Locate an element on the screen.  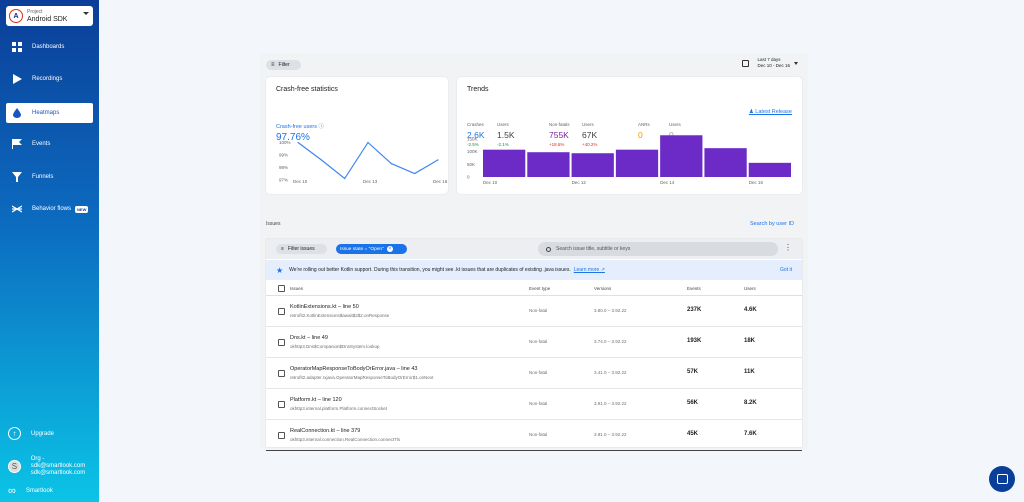
new-badge: NEW is located at coordinates (82, 209).